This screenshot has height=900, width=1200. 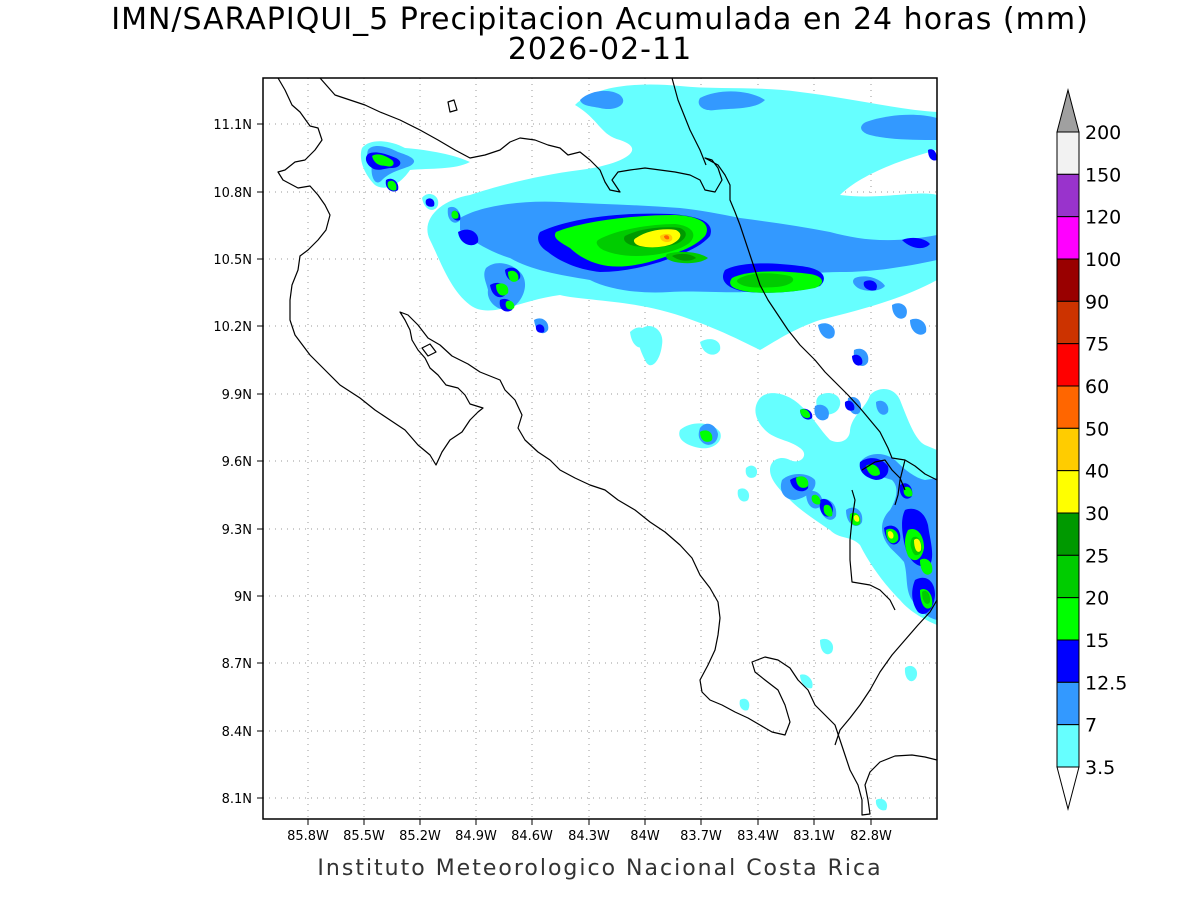 I want to click on y-tick-label: 9N, so click(x=243, y=597).